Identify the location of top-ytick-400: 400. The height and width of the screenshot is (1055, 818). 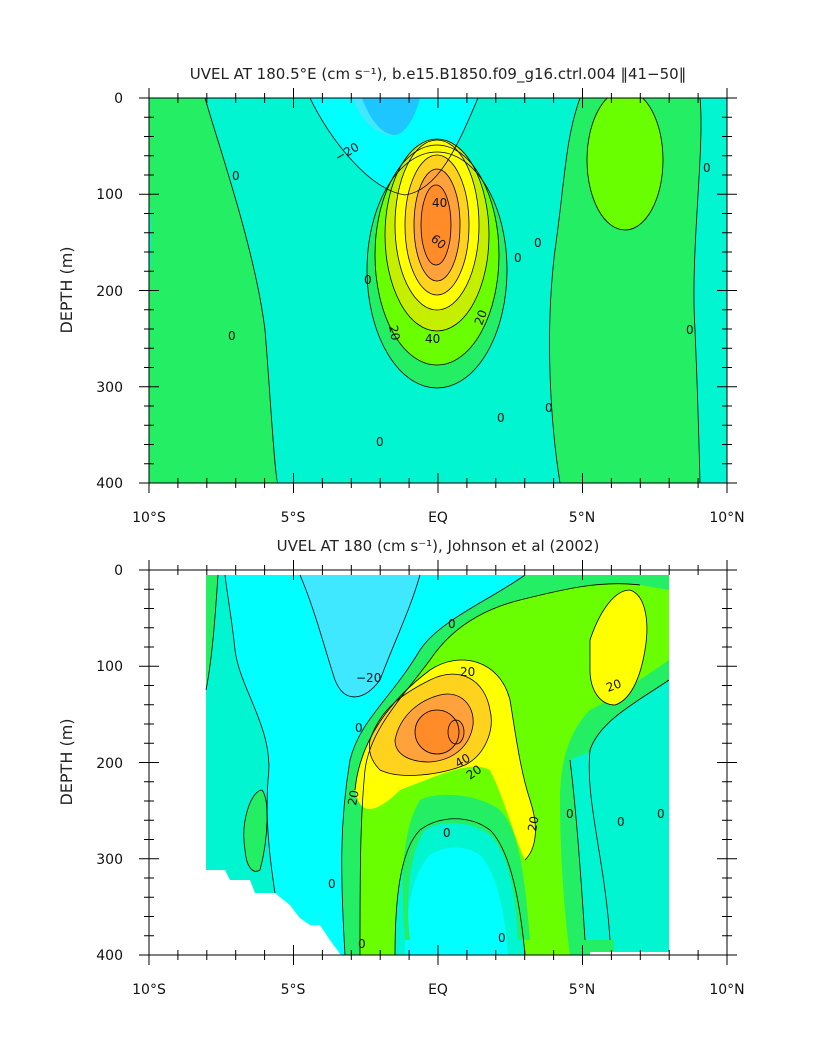
(109, 484).